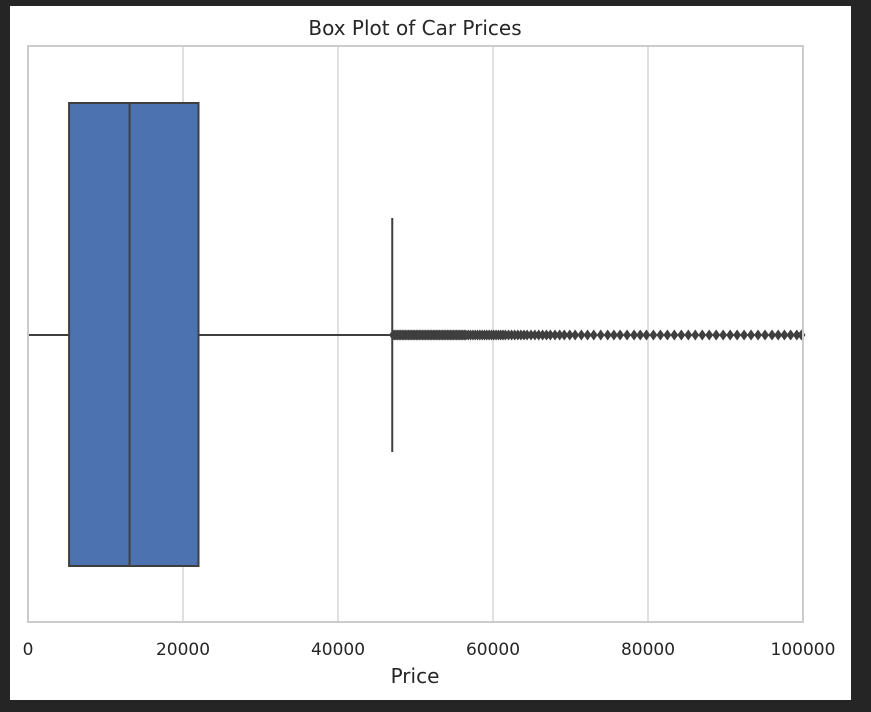 The width and height of the screenshot is (871, 712). Describe the element at coordinates (28, 650) in the screenshot. I see `x-tick-label: 0` at that location.